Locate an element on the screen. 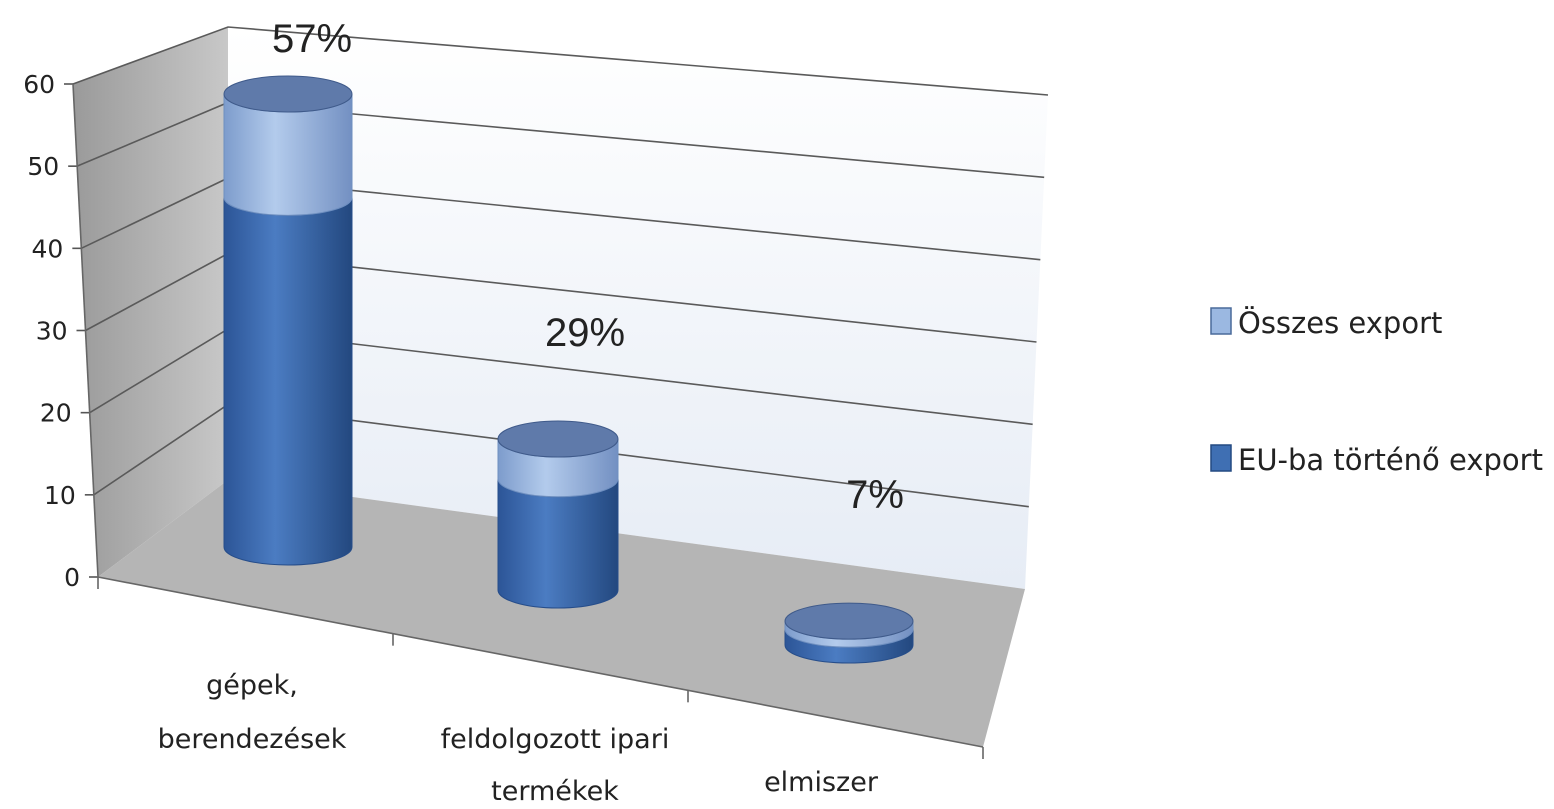 This screenshot has width=1554, height=809. legend-label-total: Összes export is located at coordinates (1340, 323).